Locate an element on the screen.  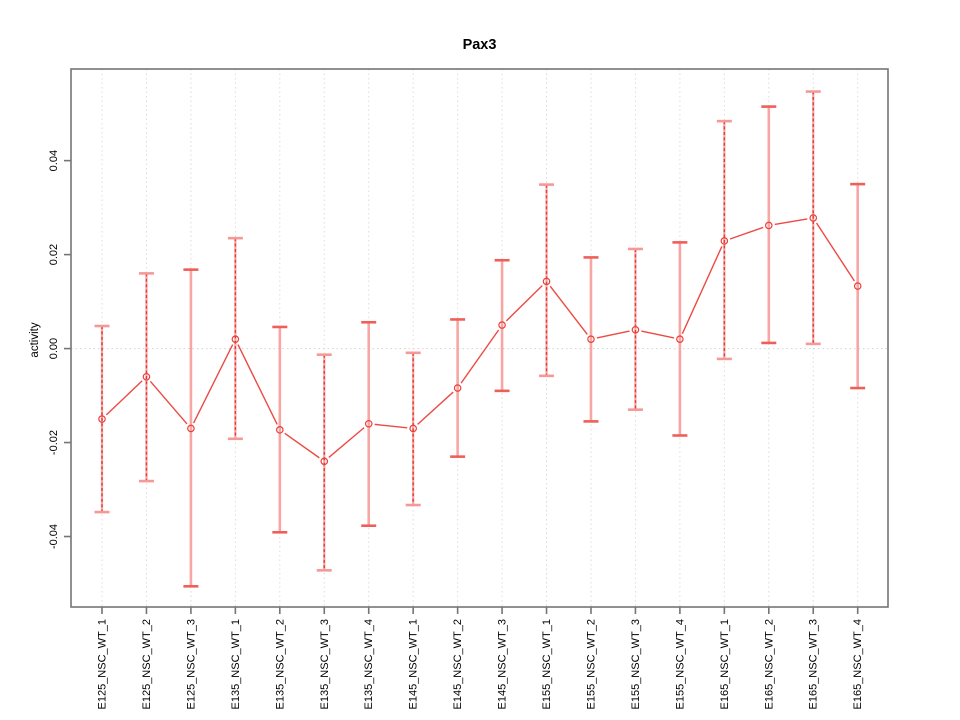
x-tick-label: E125_NSC_WT_2 is located at coordinates (147, 664).